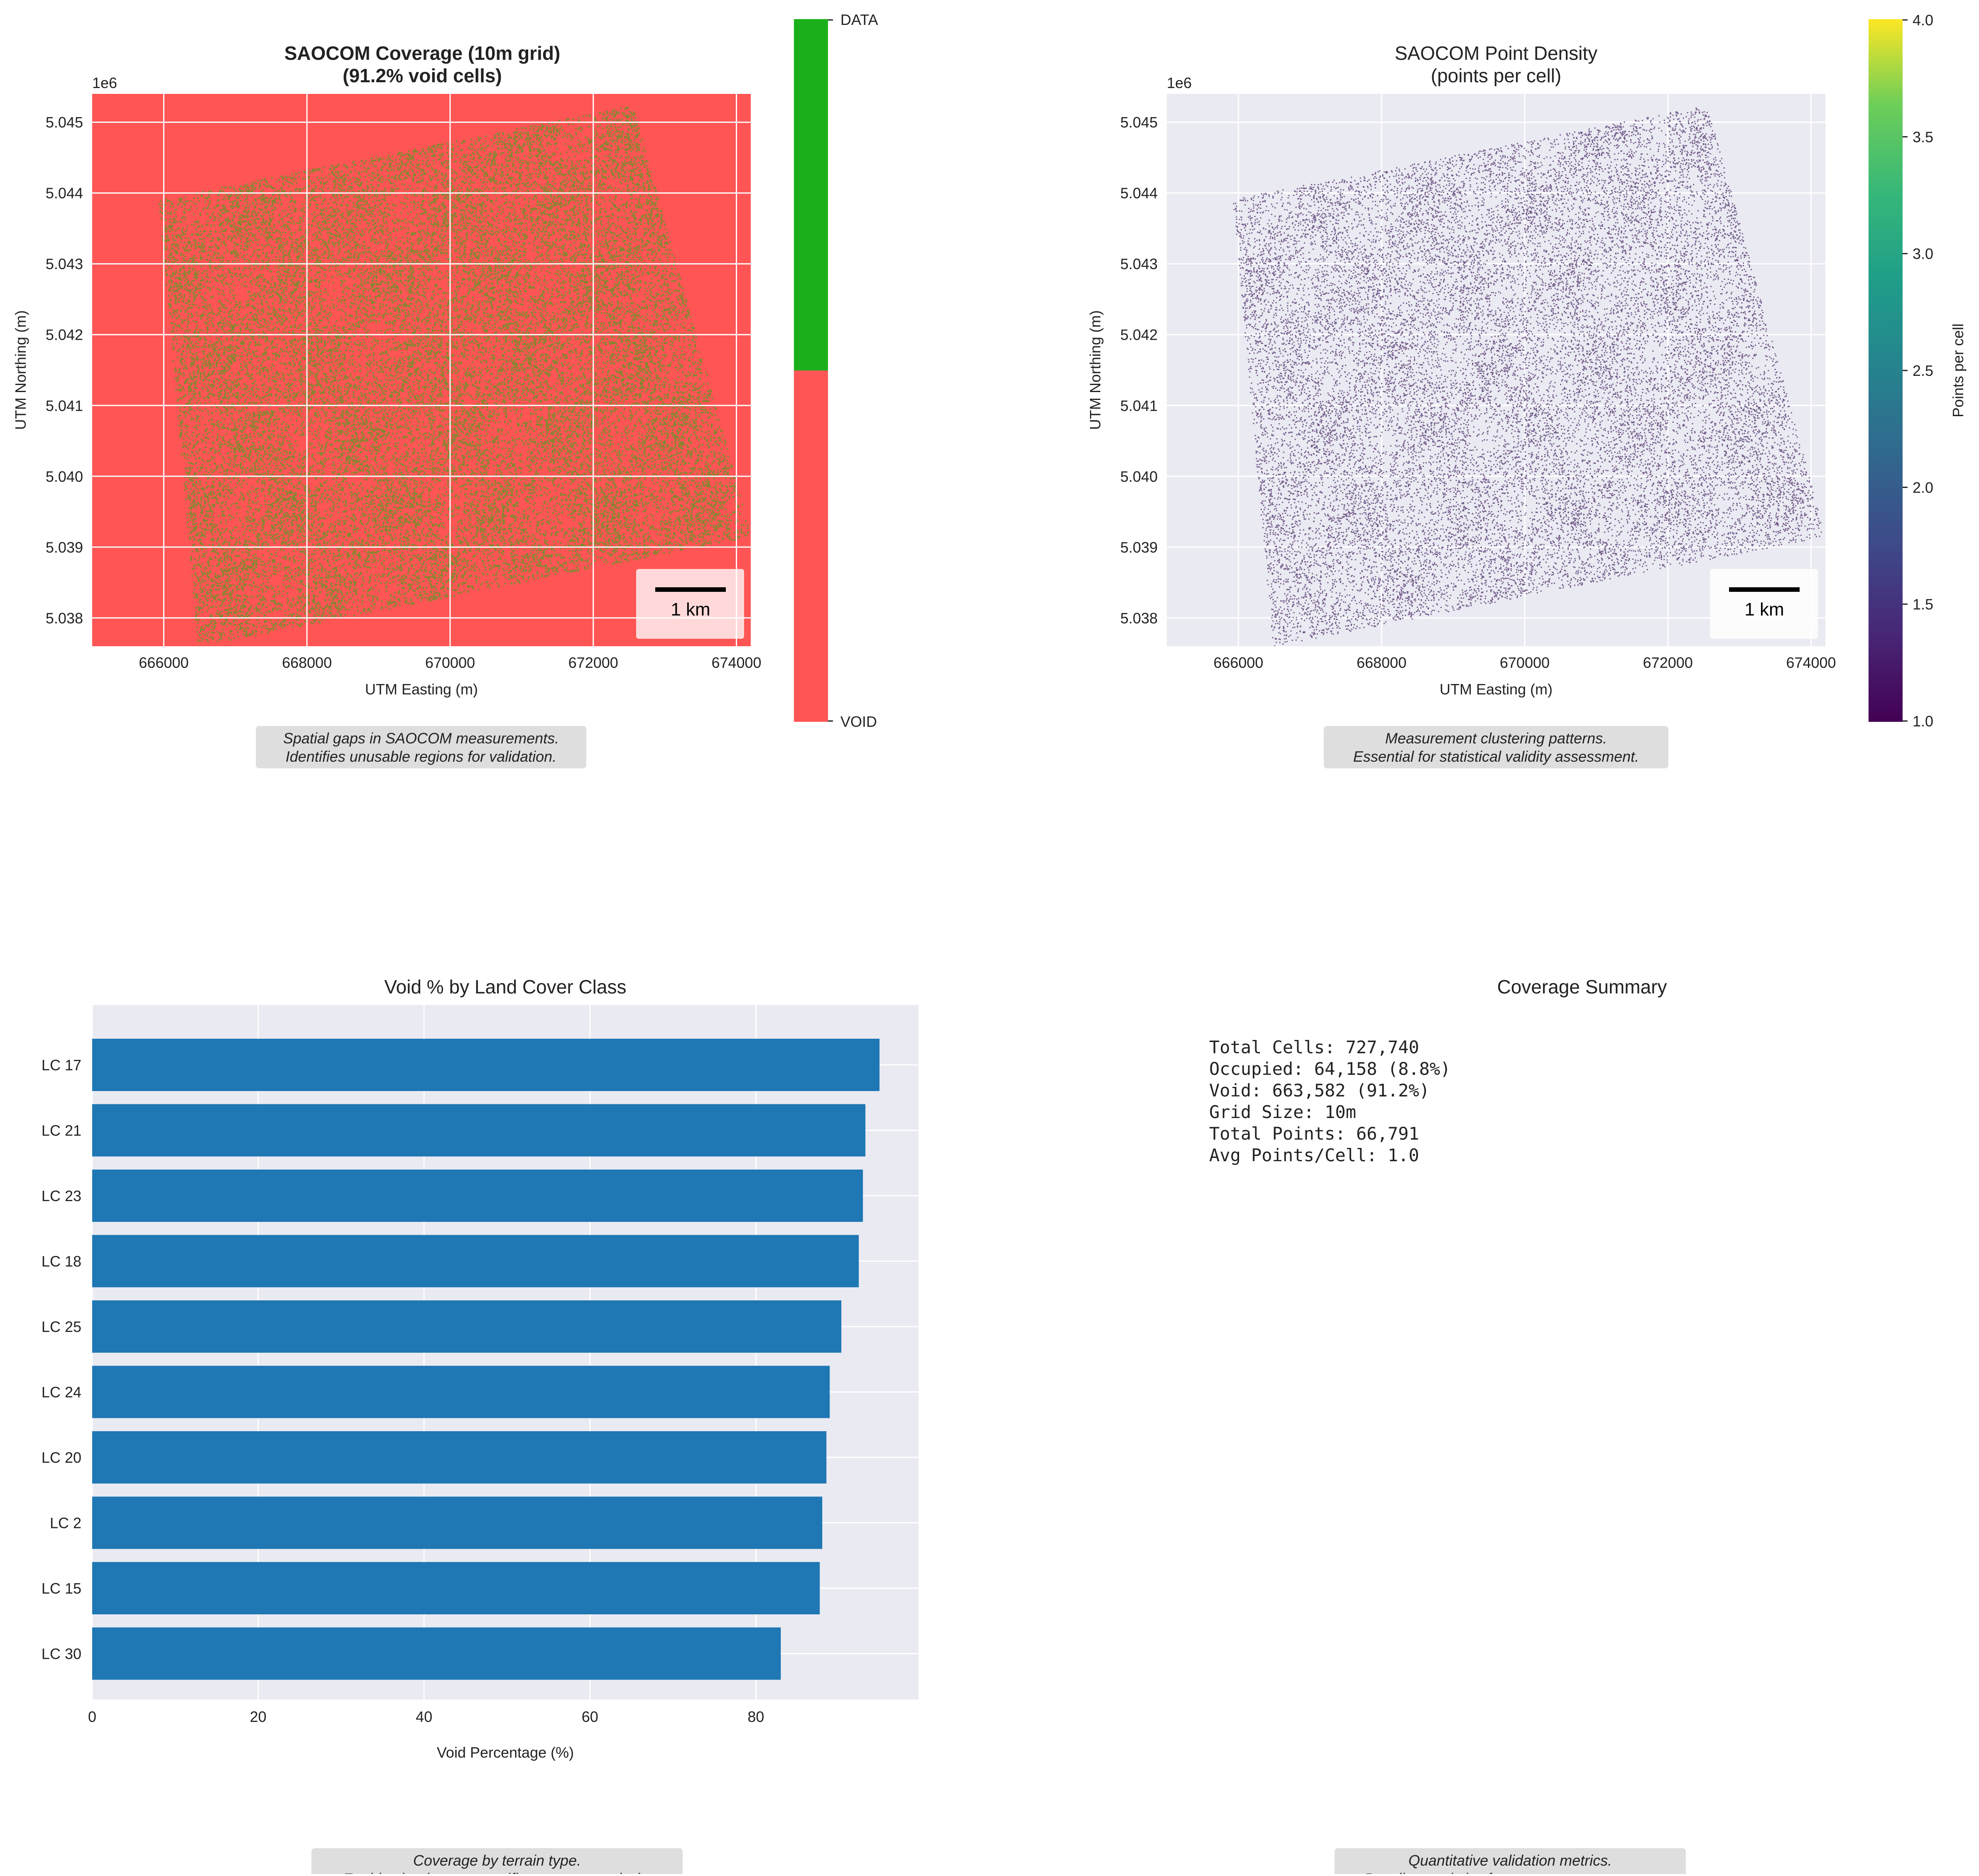 This screenshot has width=1979, height=1876. What do you see at coordinates (811, 546) in the screenshot?
I see `colorbar-void-segment` at bounding box center [811, 546].